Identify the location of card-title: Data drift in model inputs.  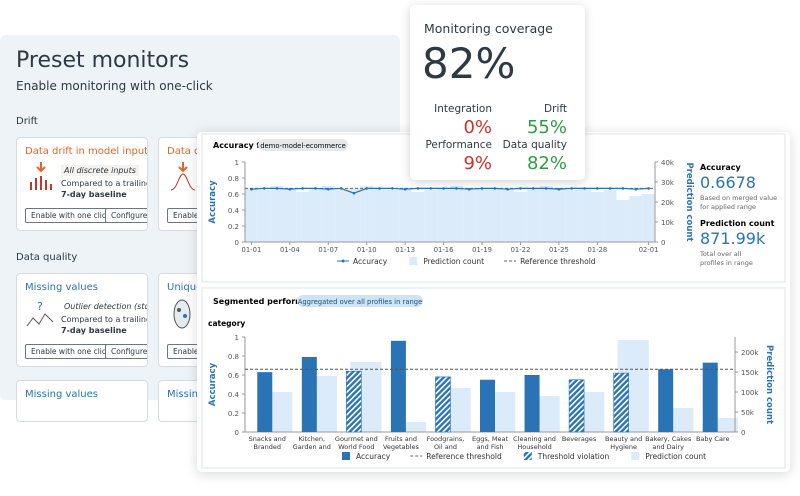
(86, 151).